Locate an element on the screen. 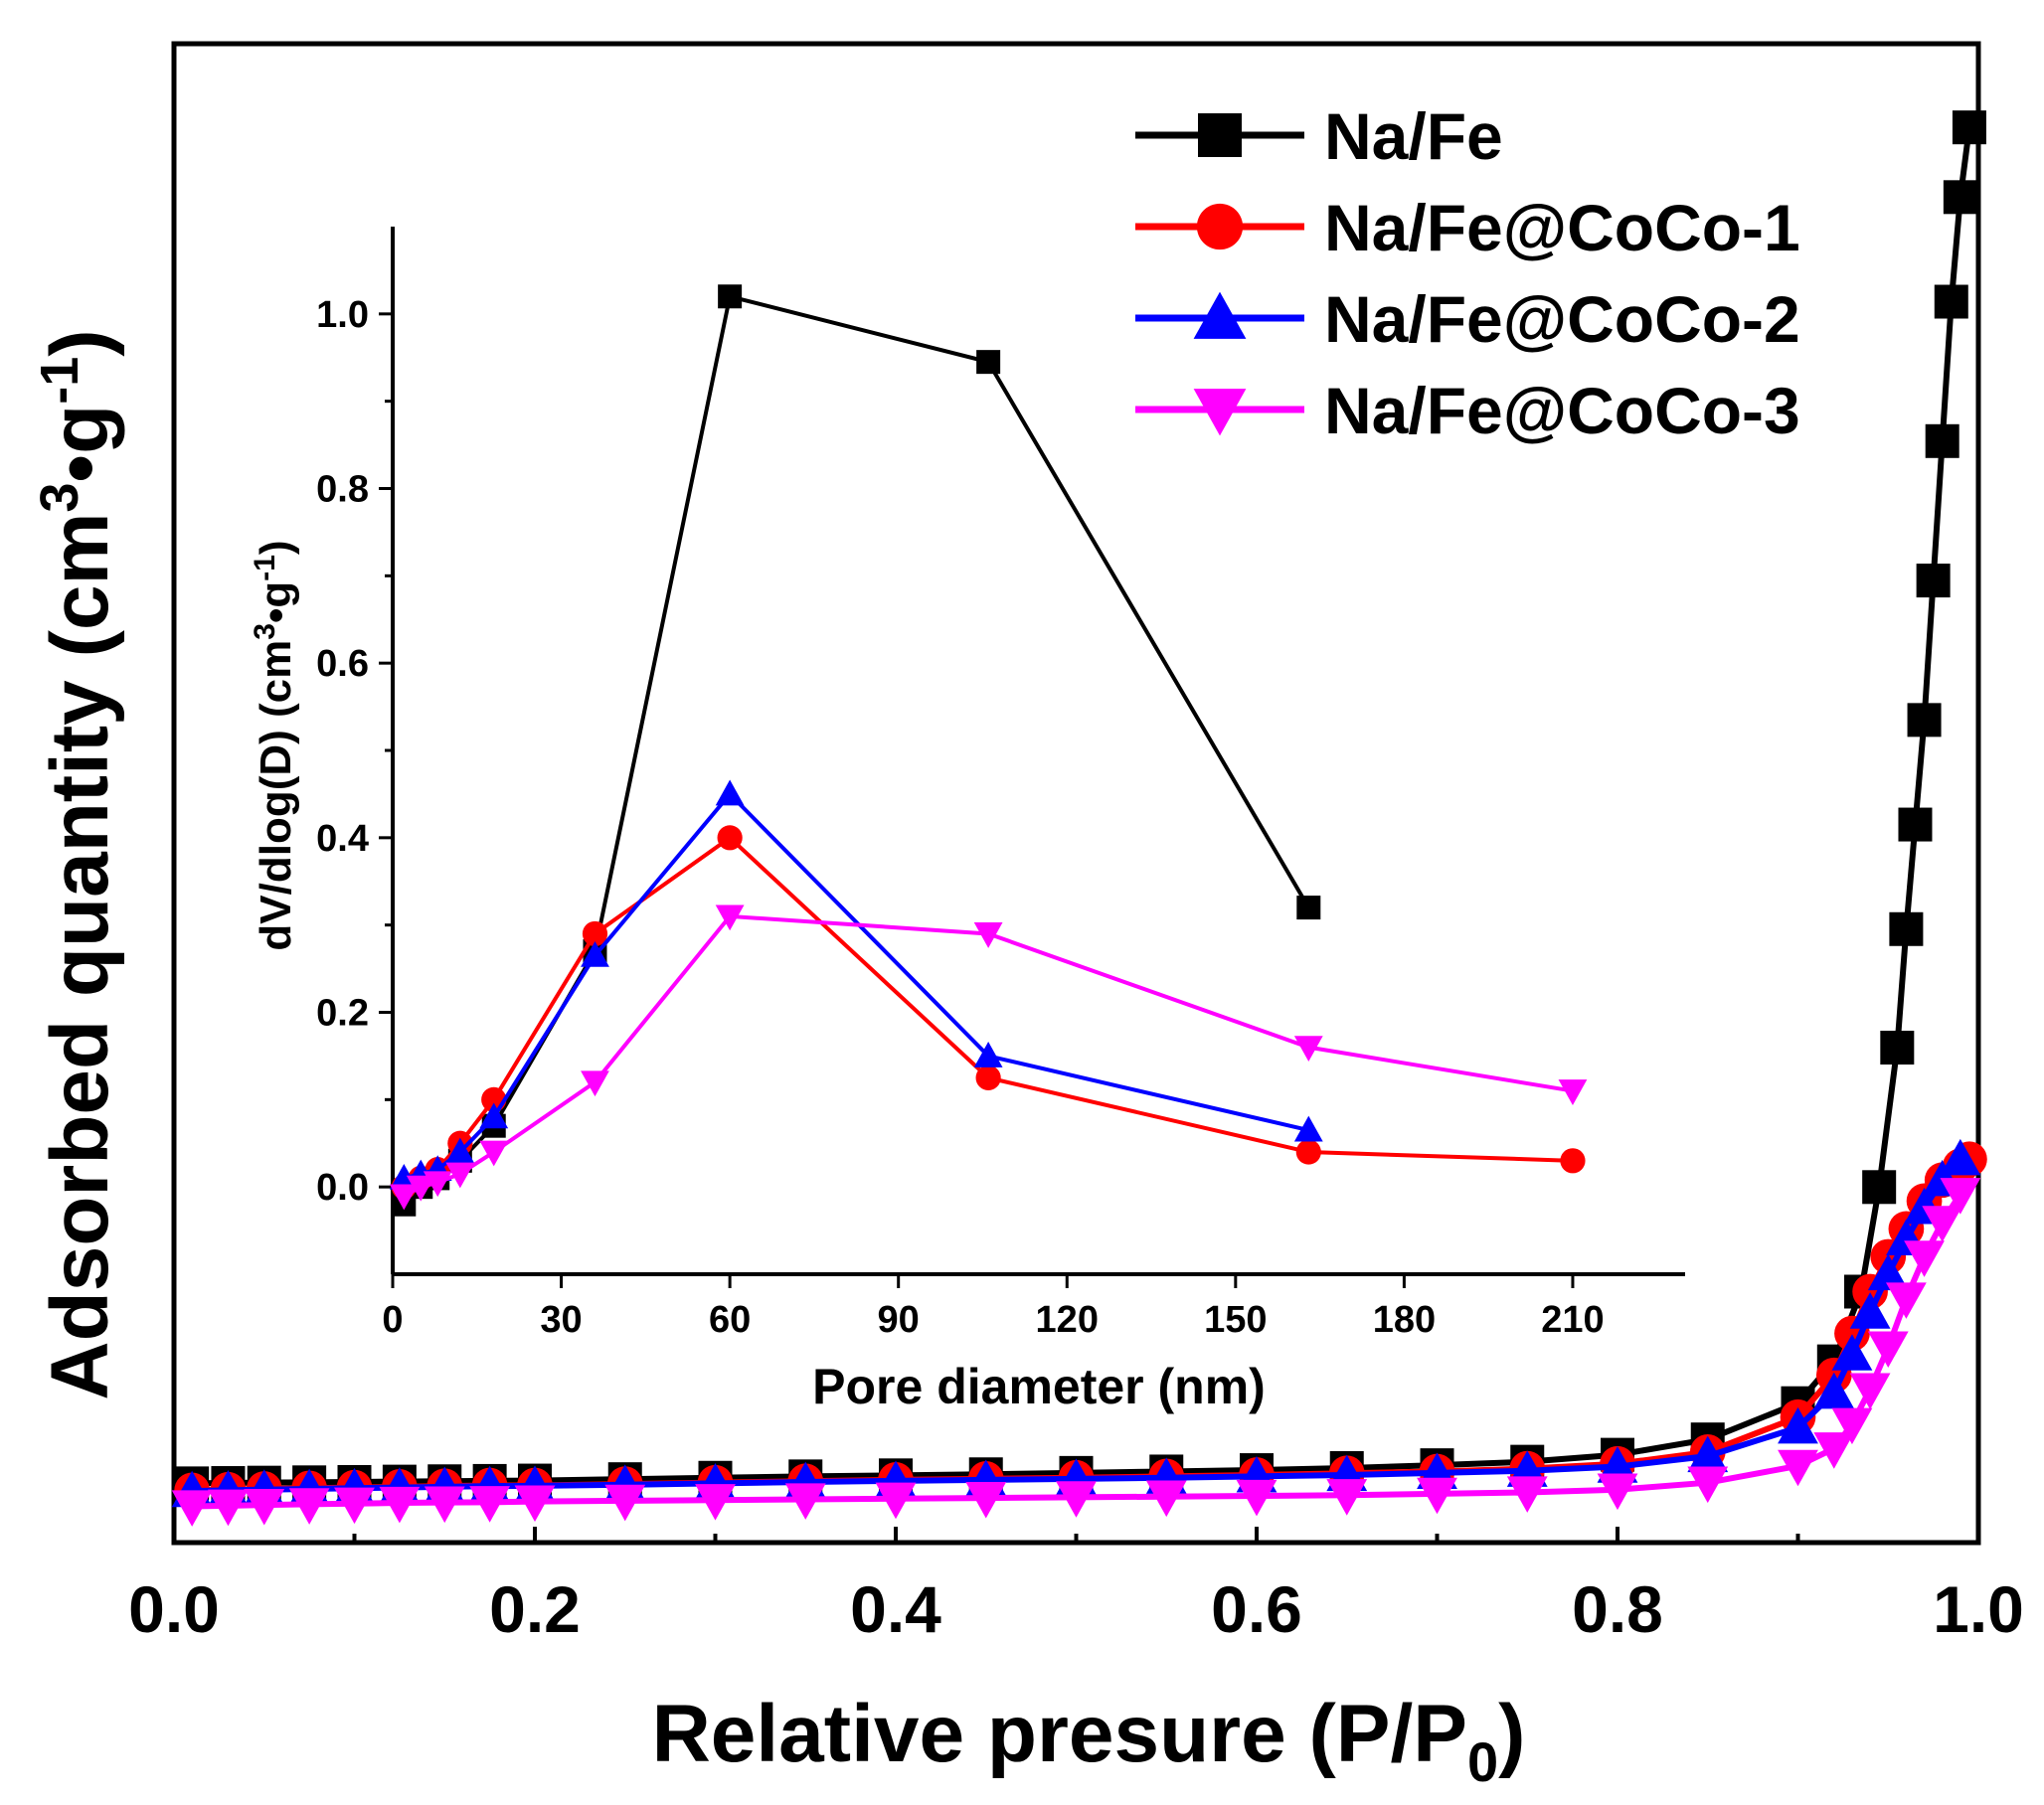 This screenshot has height=1805, width=2044. legend-entry: Na/Fe@CoCo-2 is located at coordinates (1468, 319).